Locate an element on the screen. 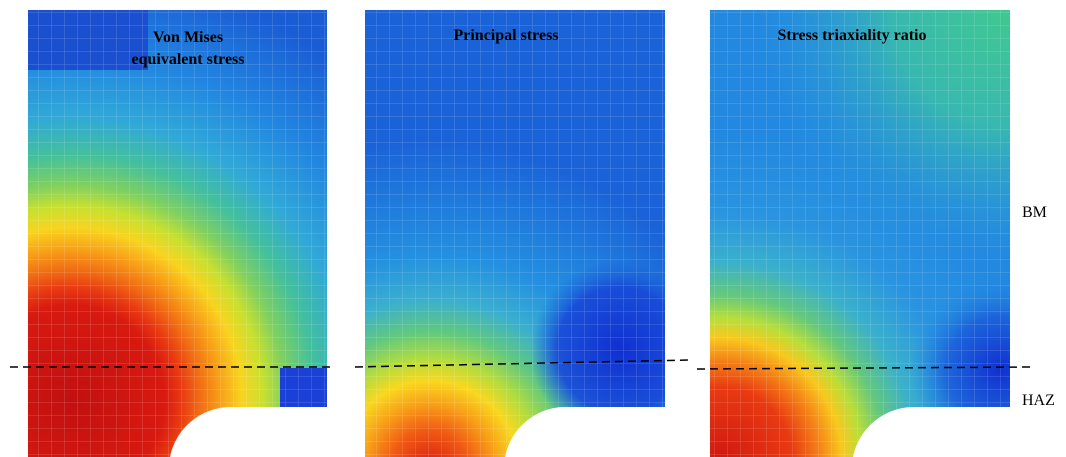 This screenshot has width=1066, height=457. panel-title: Von Mises is located at coordinates (188, 37).